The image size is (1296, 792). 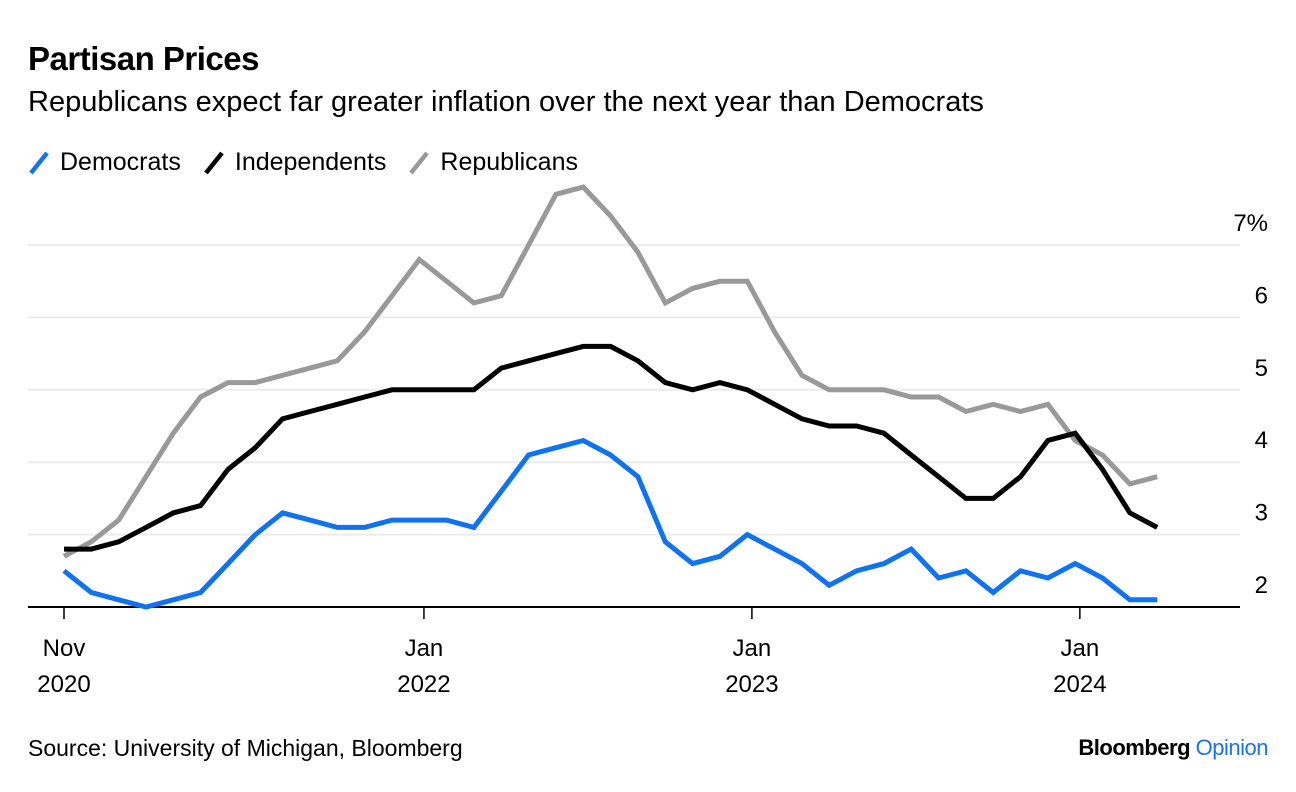 What do you see at coordinates (1261, 368) in the screenshot?
I see `y-tick-label: 5` at bounding box center [1261, 368].